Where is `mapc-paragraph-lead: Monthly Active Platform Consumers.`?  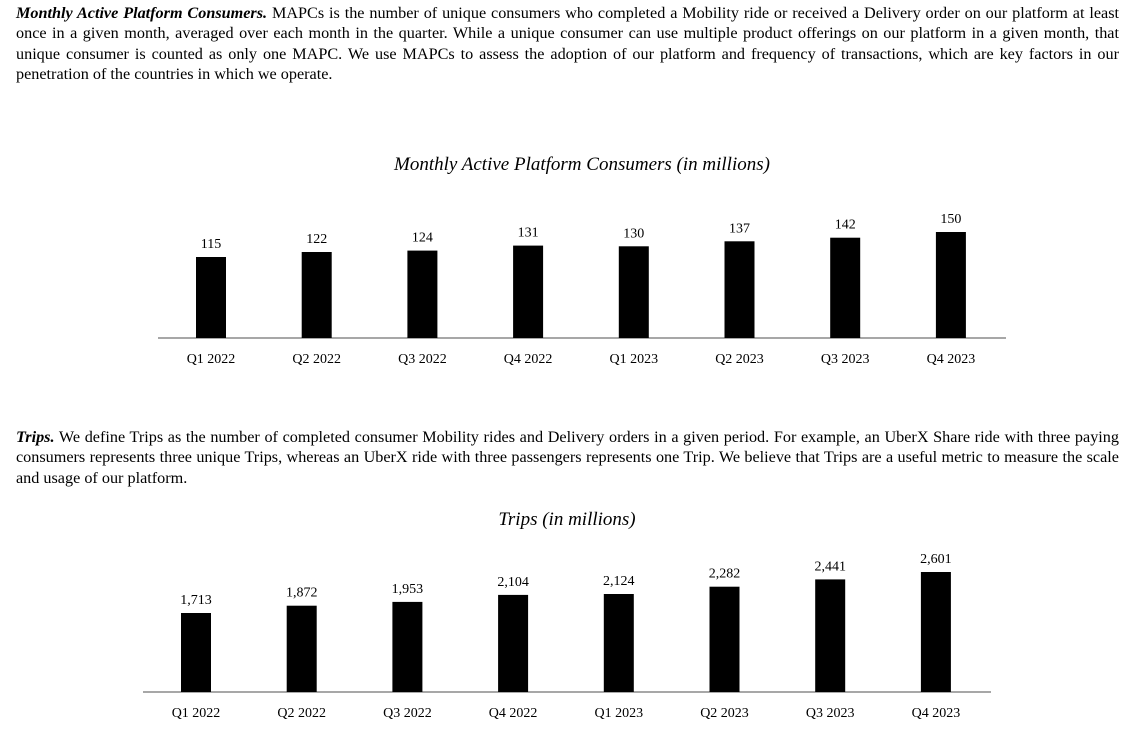
mapc-paragraph-lead: Monthly Active Platform Consumers. is located at coordinates (142, 13).